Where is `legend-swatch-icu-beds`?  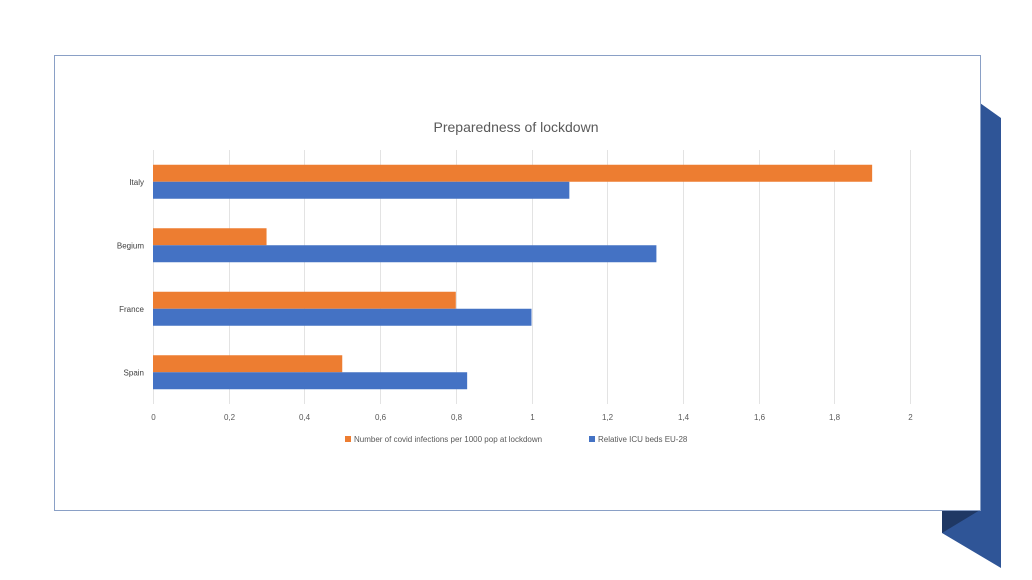
legend-swatch-icu-beds is located at coordinates (592, 439).